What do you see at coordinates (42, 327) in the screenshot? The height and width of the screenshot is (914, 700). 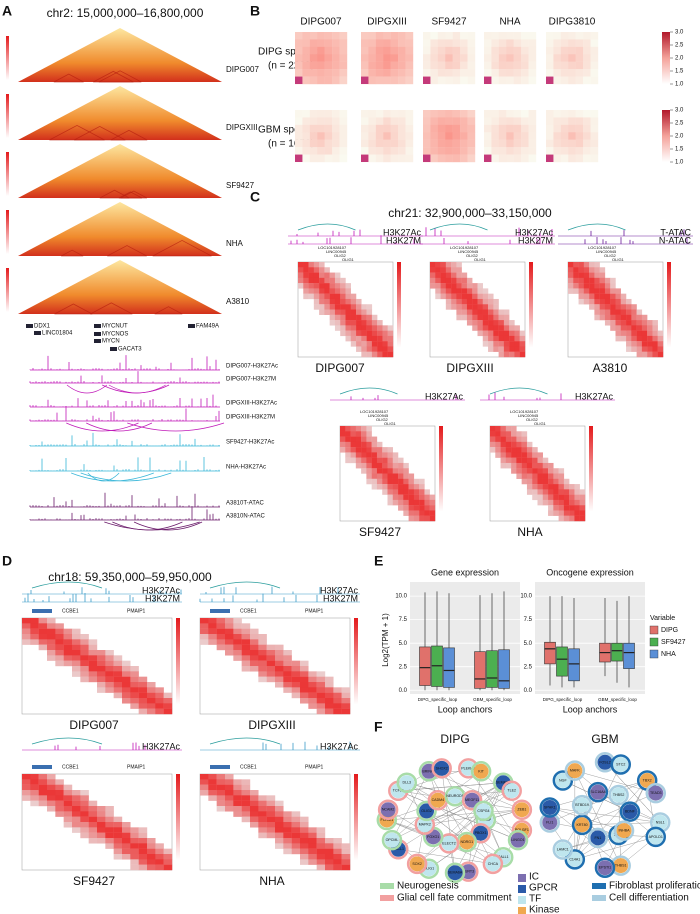 I see `gene-label: DDX1` at bounding box center [42, 327].